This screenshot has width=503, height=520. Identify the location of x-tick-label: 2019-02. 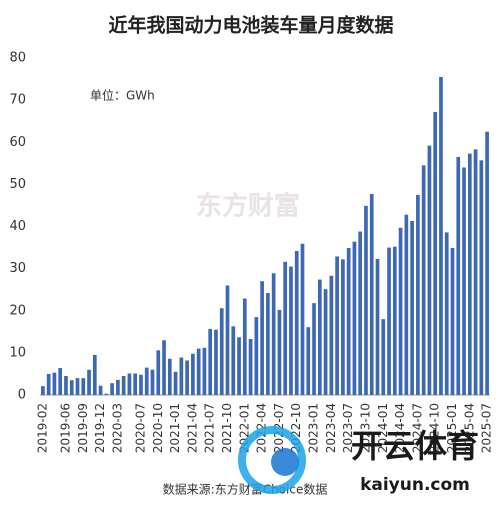
(42, 428).